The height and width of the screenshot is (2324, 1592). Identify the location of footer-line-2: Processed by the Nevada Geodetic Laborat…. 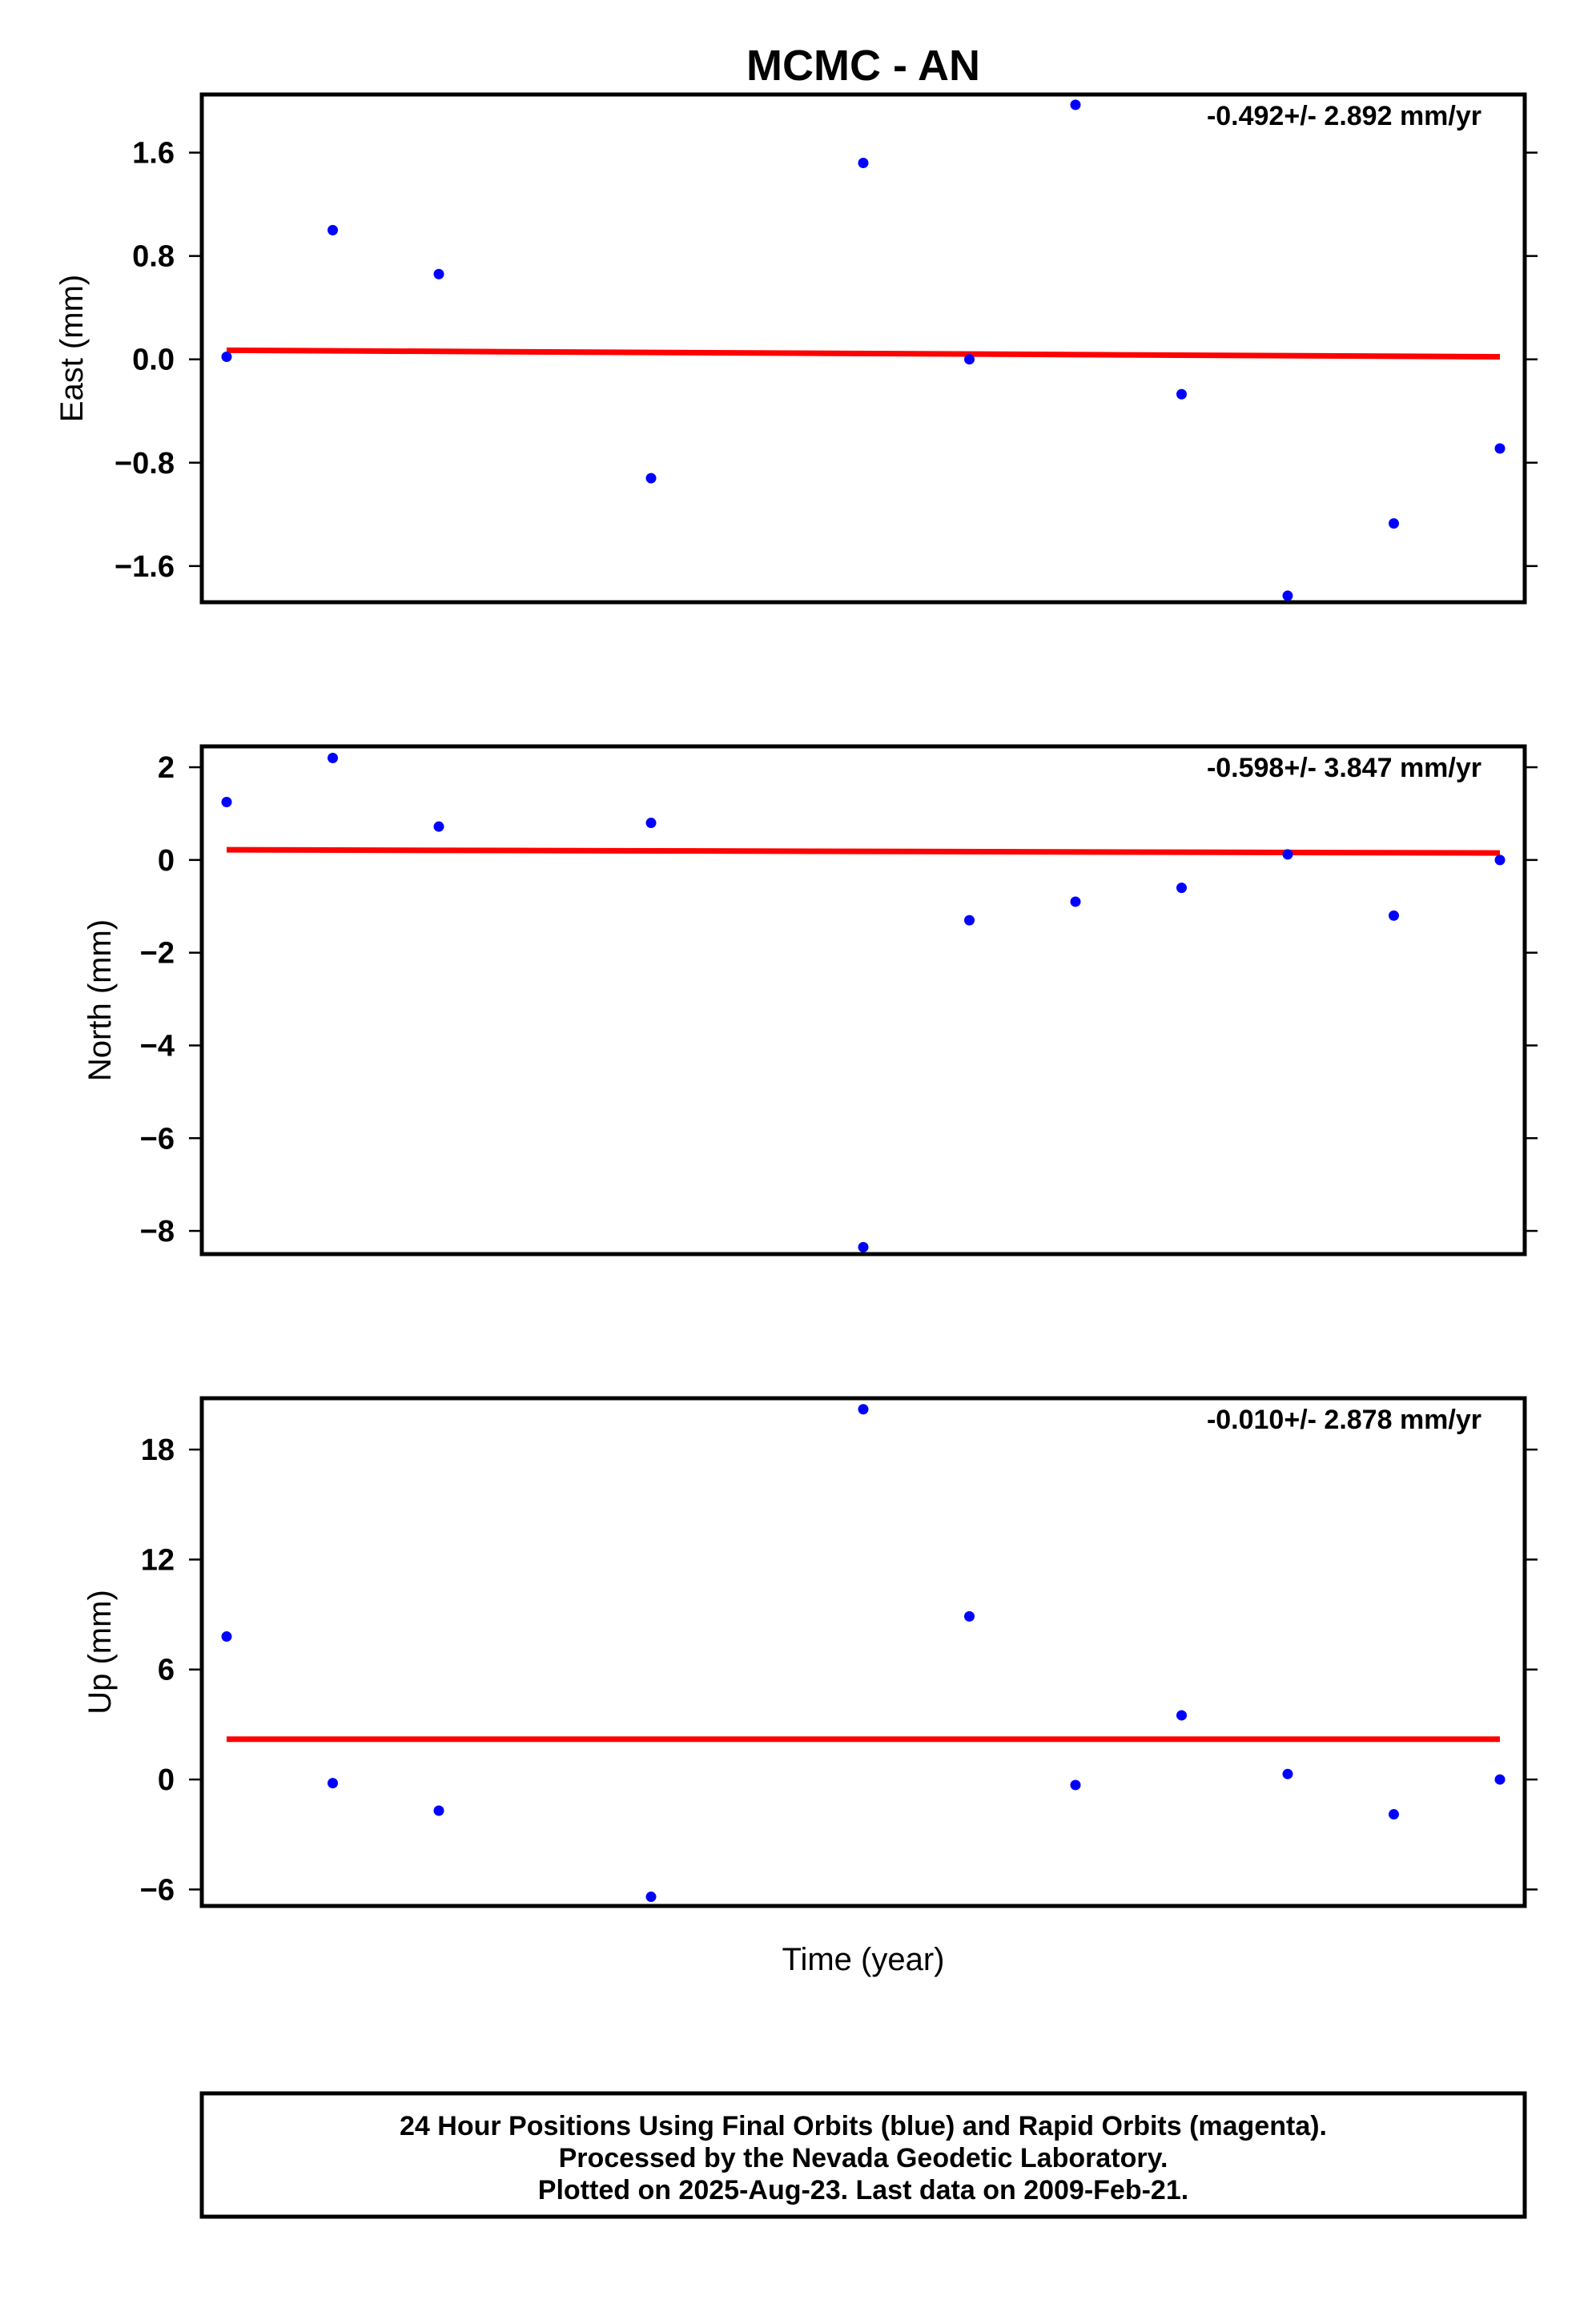
(864, 2158).